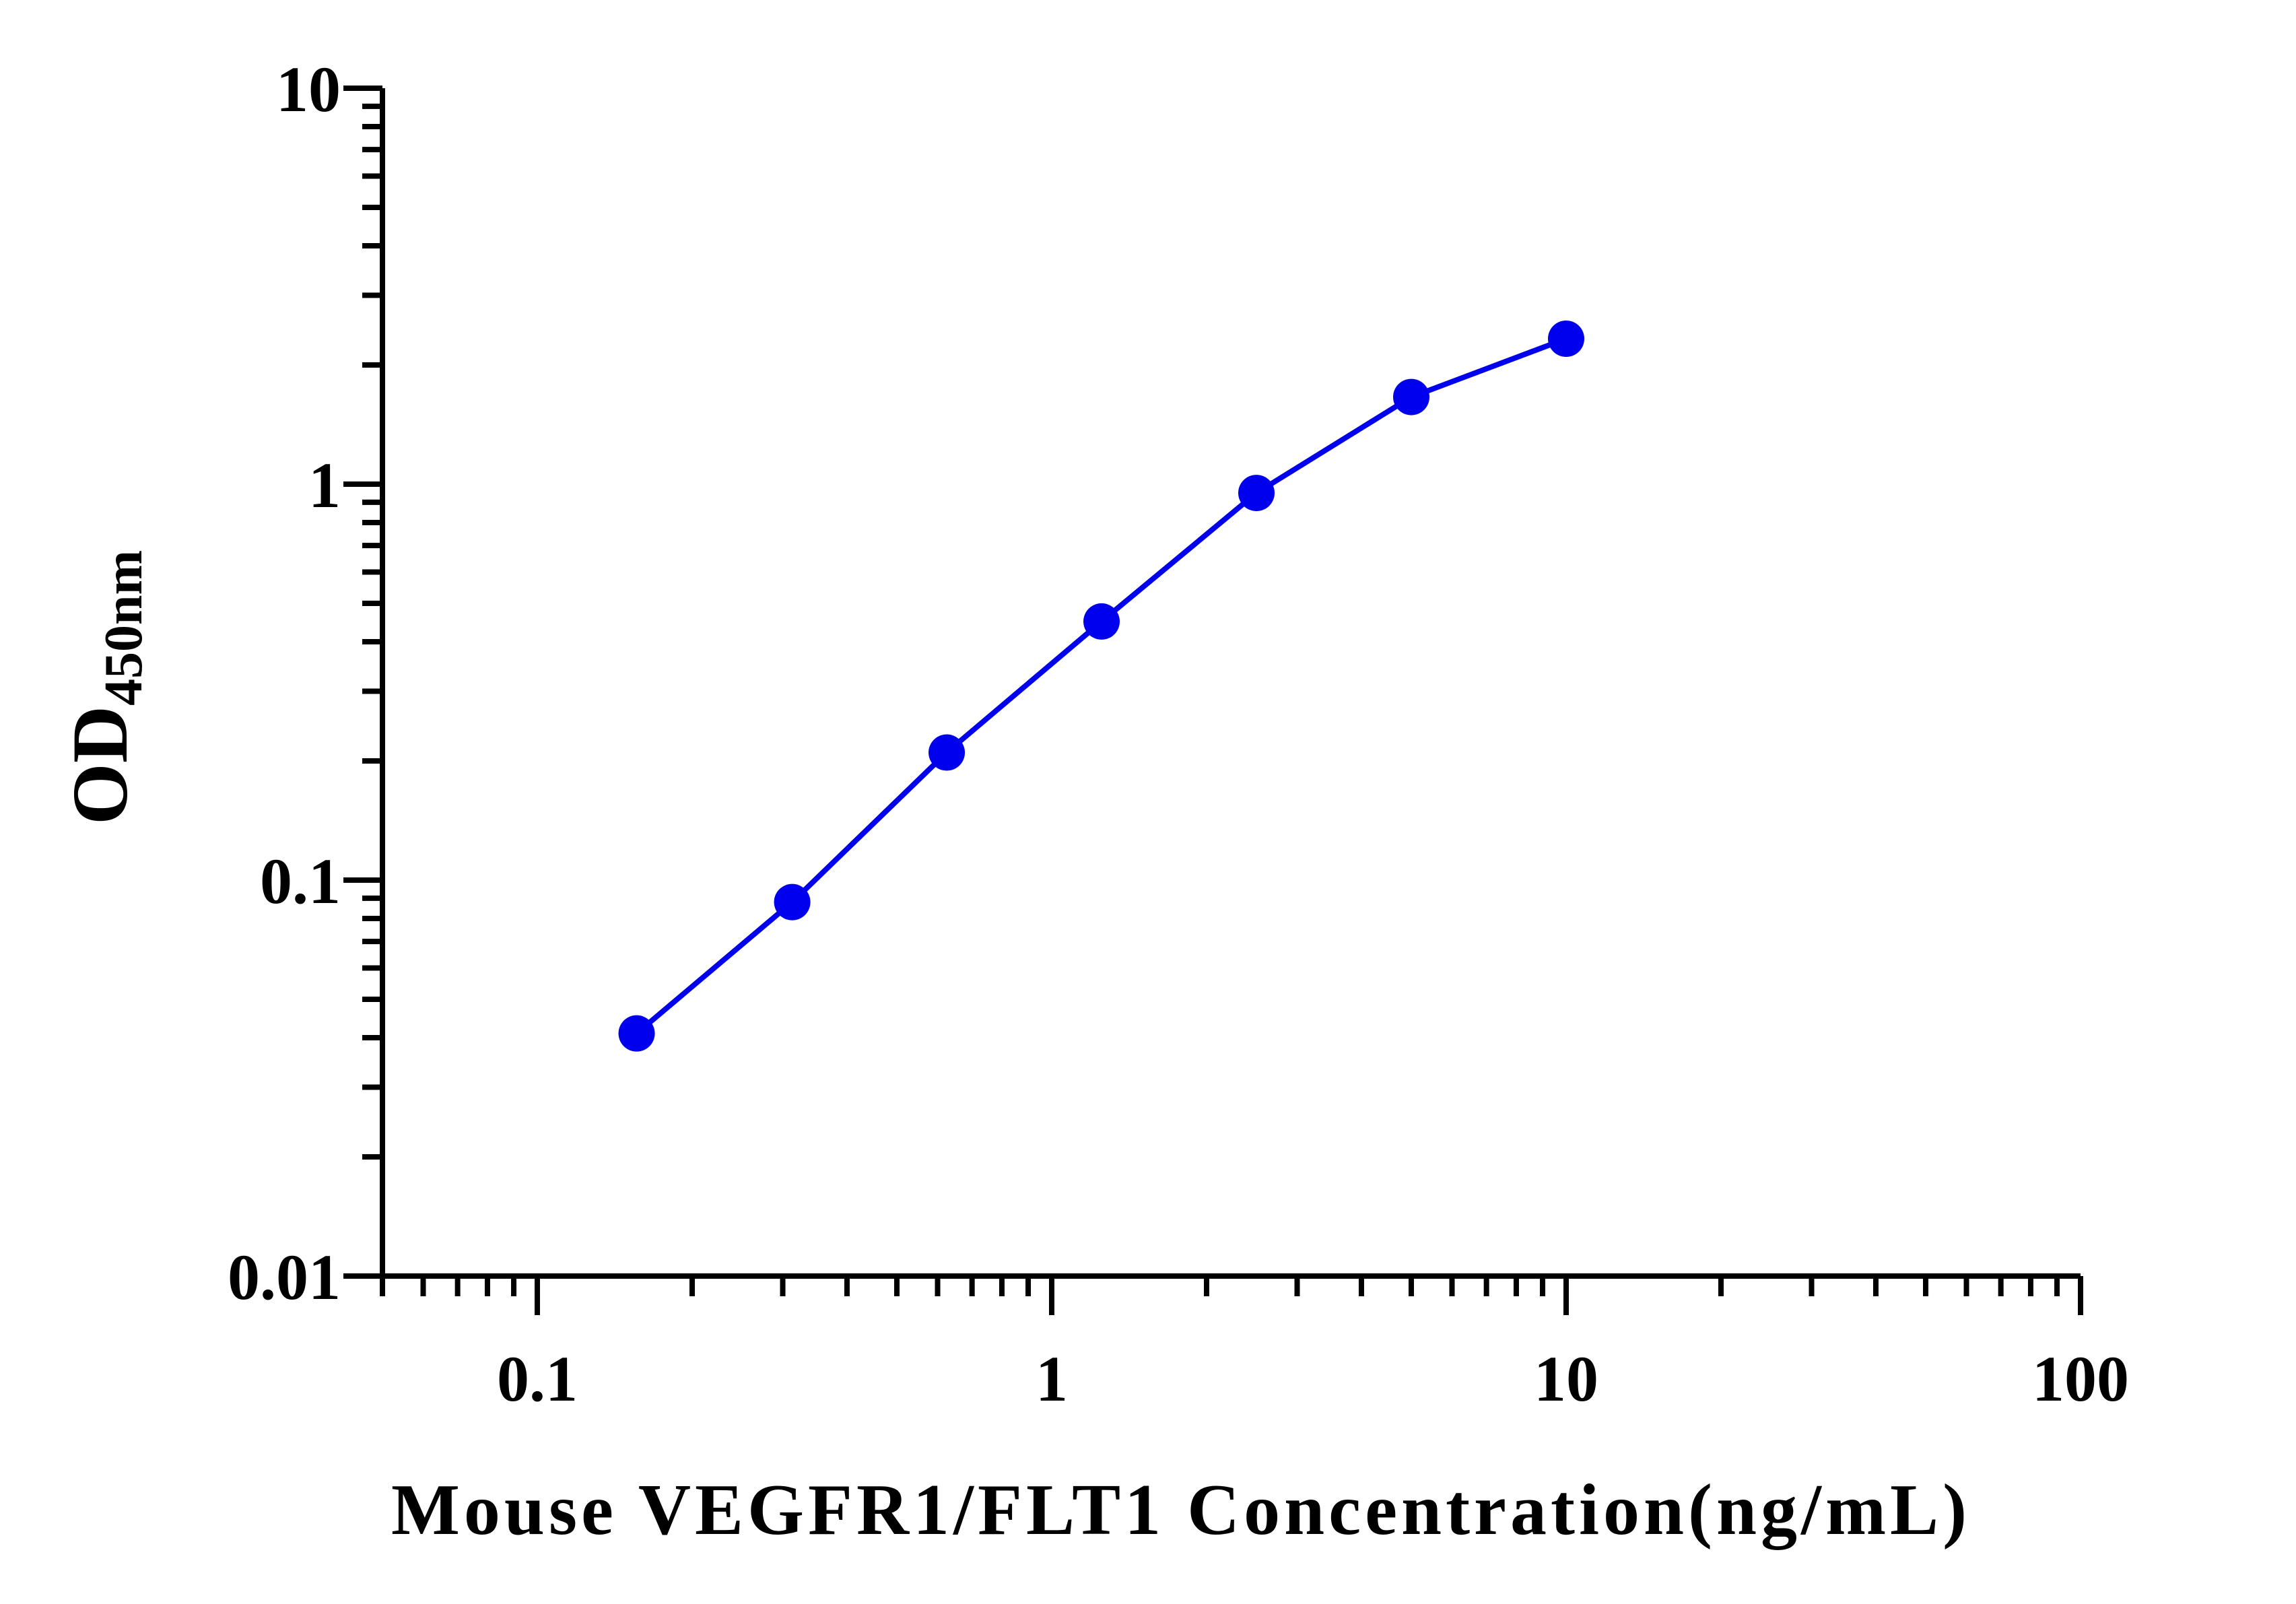  I want to click on y-tick-label: 0.01, so click(284, 1277).